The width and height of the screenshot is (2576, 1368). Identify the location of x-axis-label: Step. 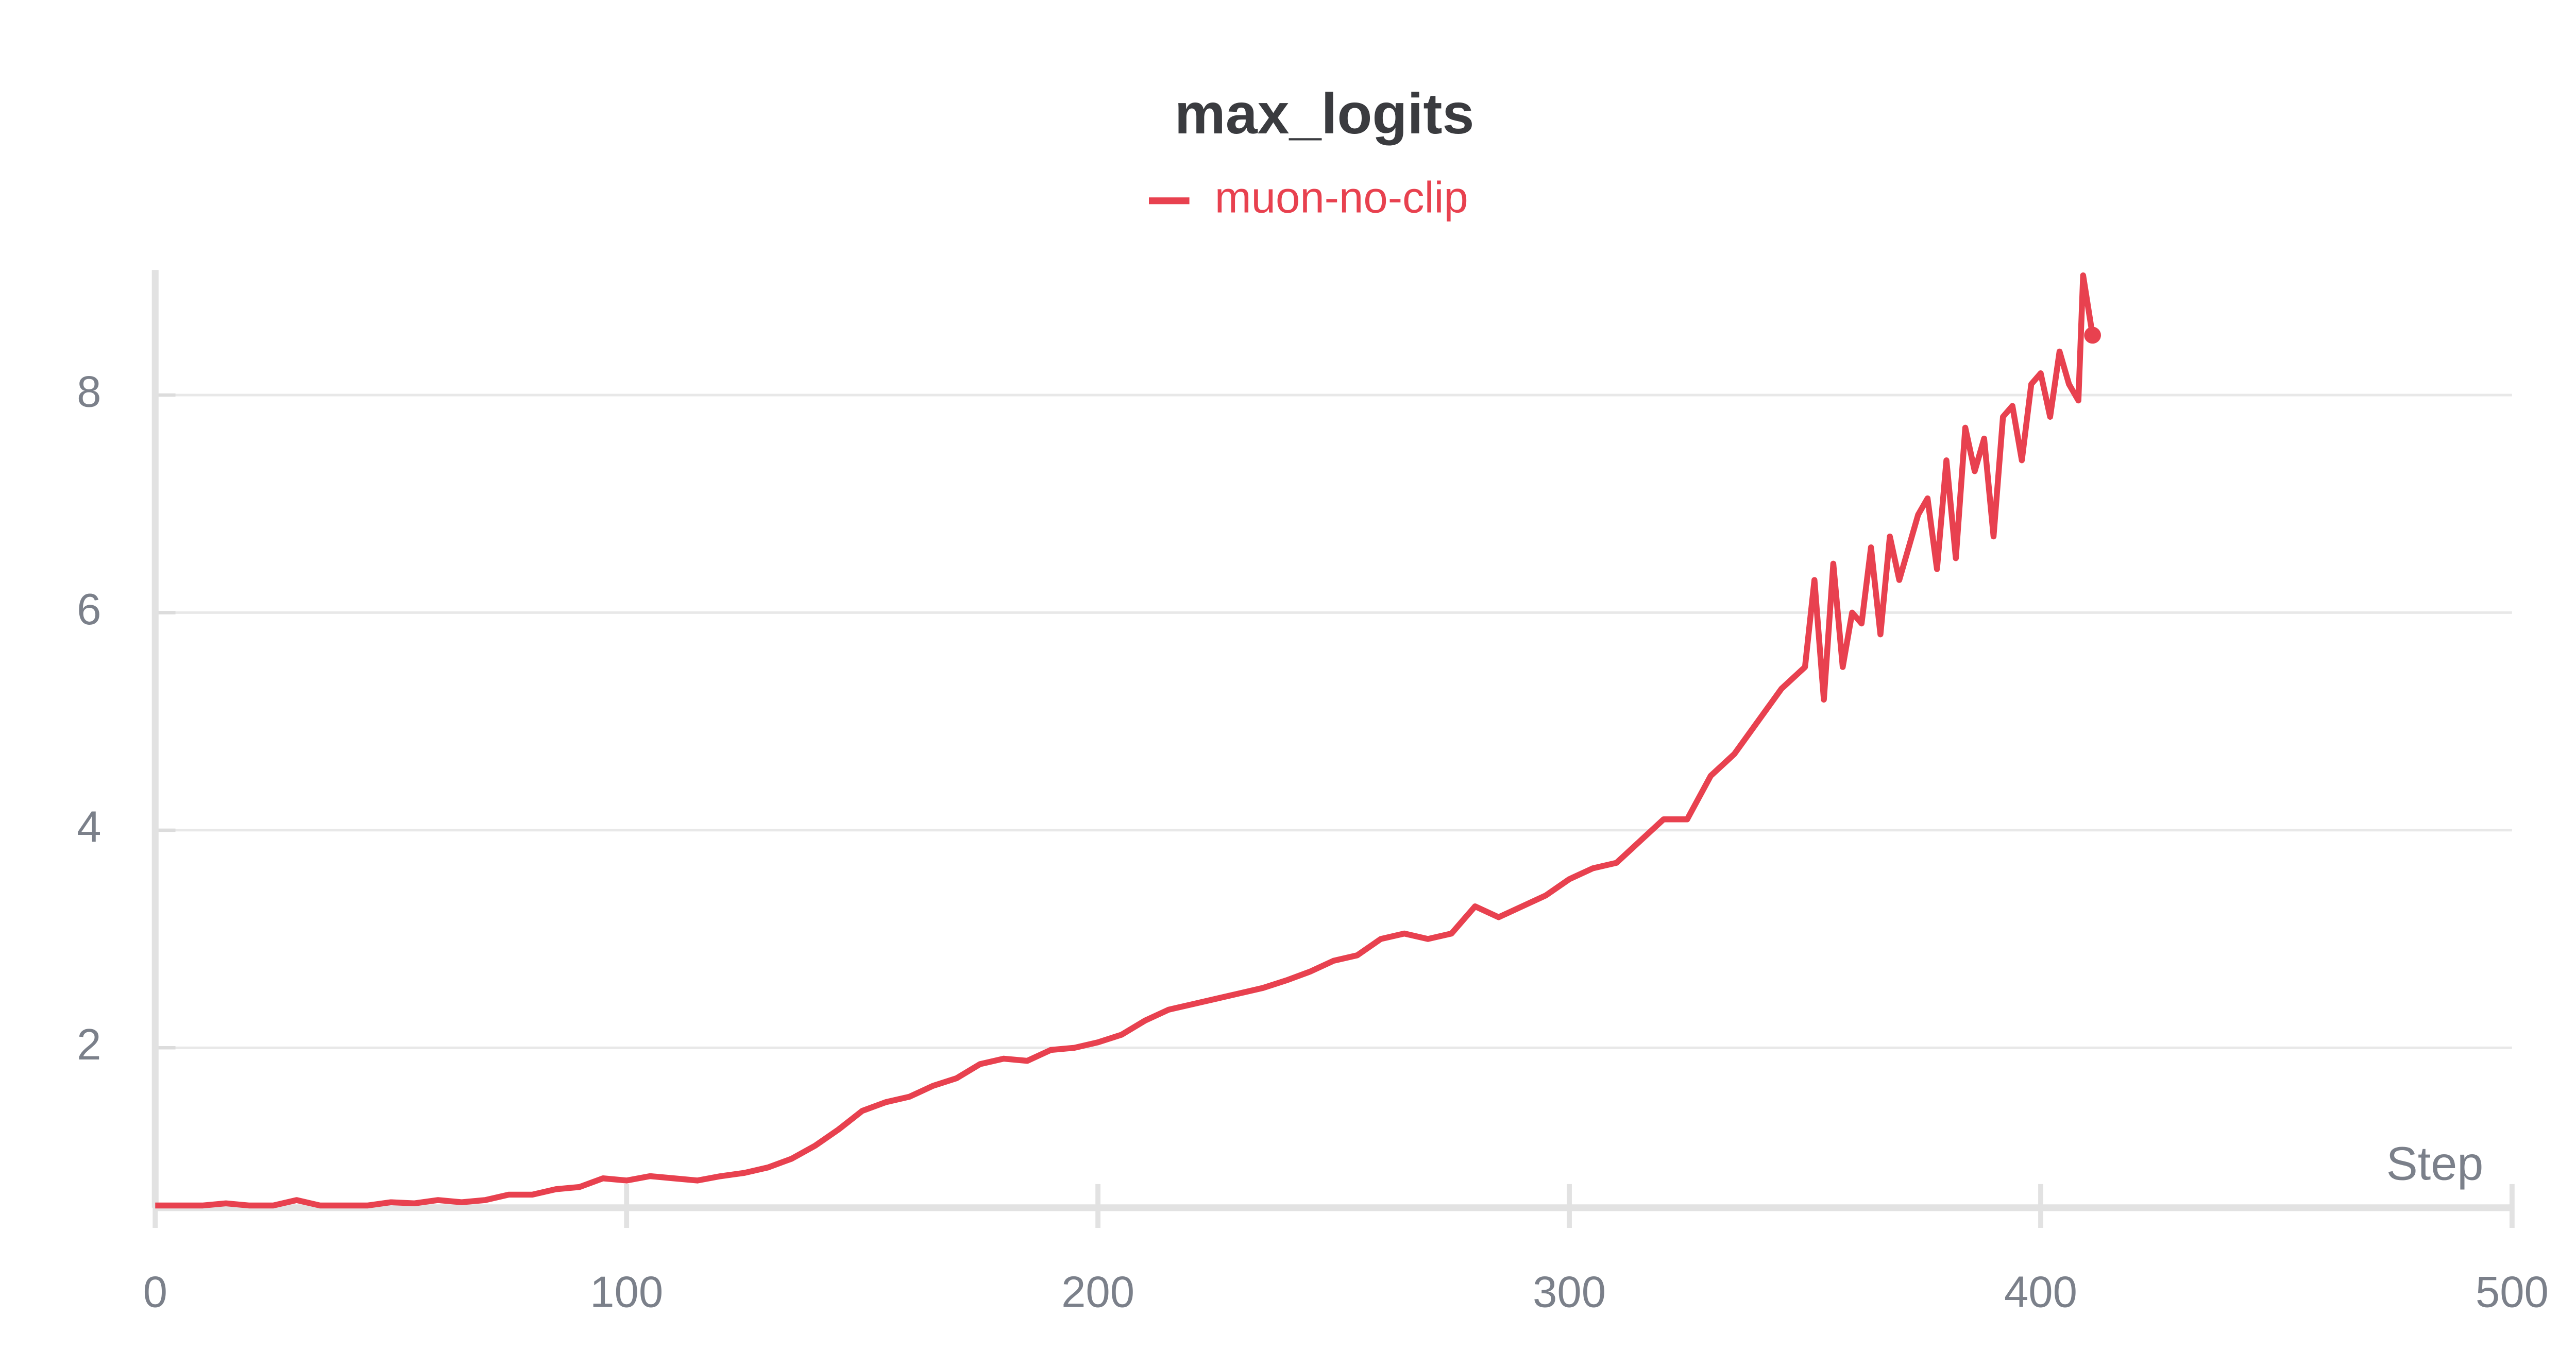
(2435, 1163).